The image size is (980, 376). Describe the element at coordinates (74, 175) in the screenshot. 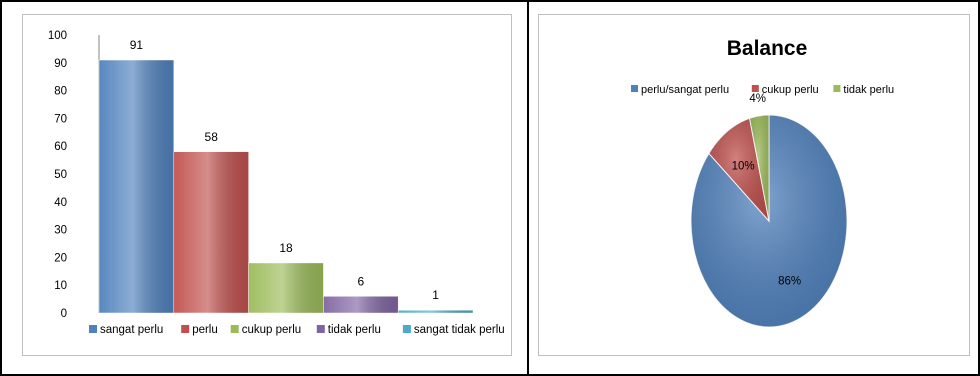

I see `y-axis: 0 10 20 30 40 50 60 70 80 90 100` at that location.